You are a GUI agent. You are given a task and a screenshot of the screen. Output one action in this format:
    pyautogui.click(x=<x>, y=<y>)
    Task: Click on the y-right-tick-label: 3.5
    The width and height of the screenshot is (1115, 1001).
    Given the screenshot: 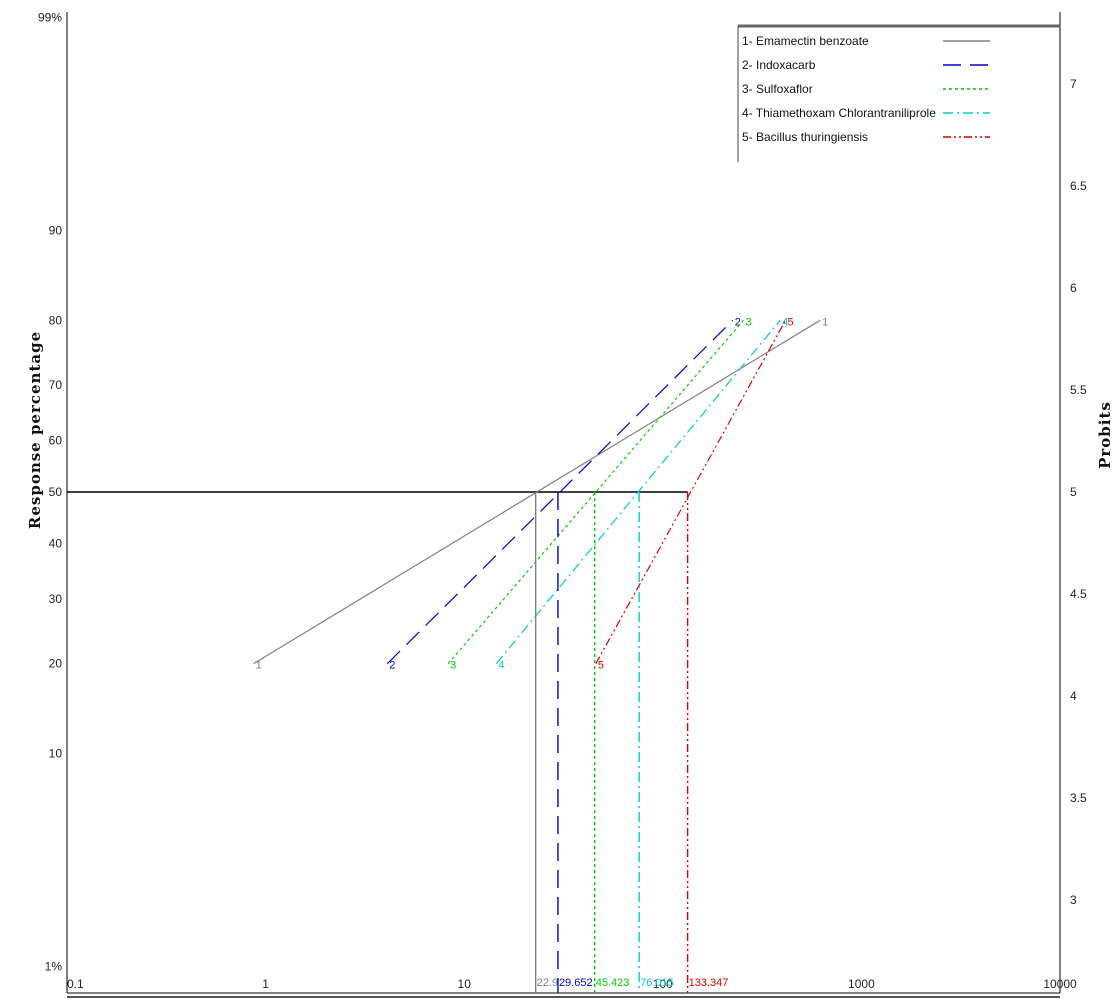 What is the action you would take?
    pyautogui.click(x=1078, y=798)
    